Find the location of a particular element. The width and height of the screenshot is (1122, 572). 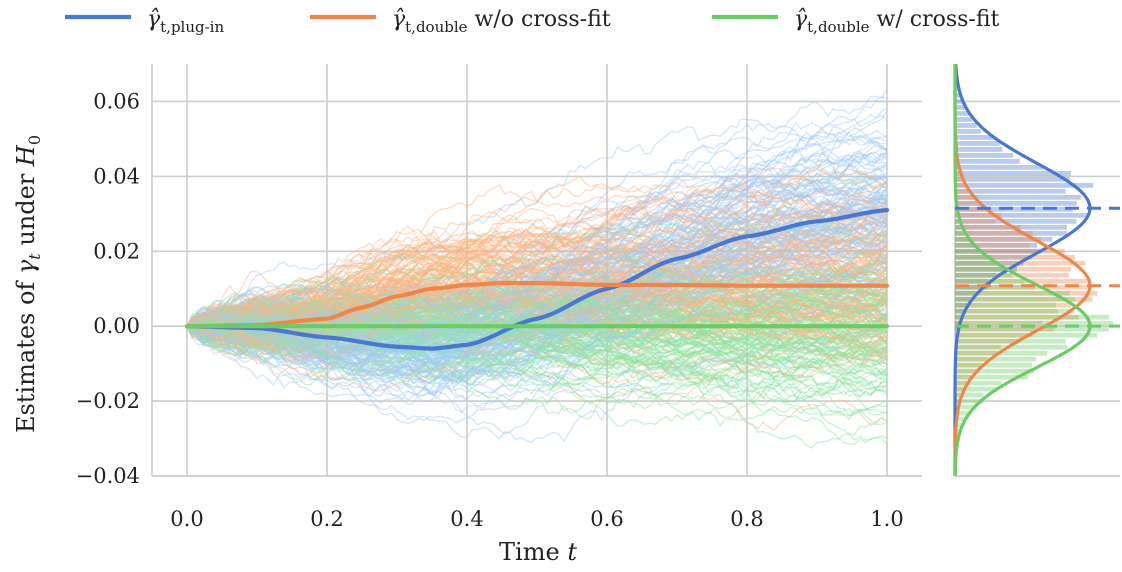

y-tick-label: 0.00 is located at coordinates (116, 326).